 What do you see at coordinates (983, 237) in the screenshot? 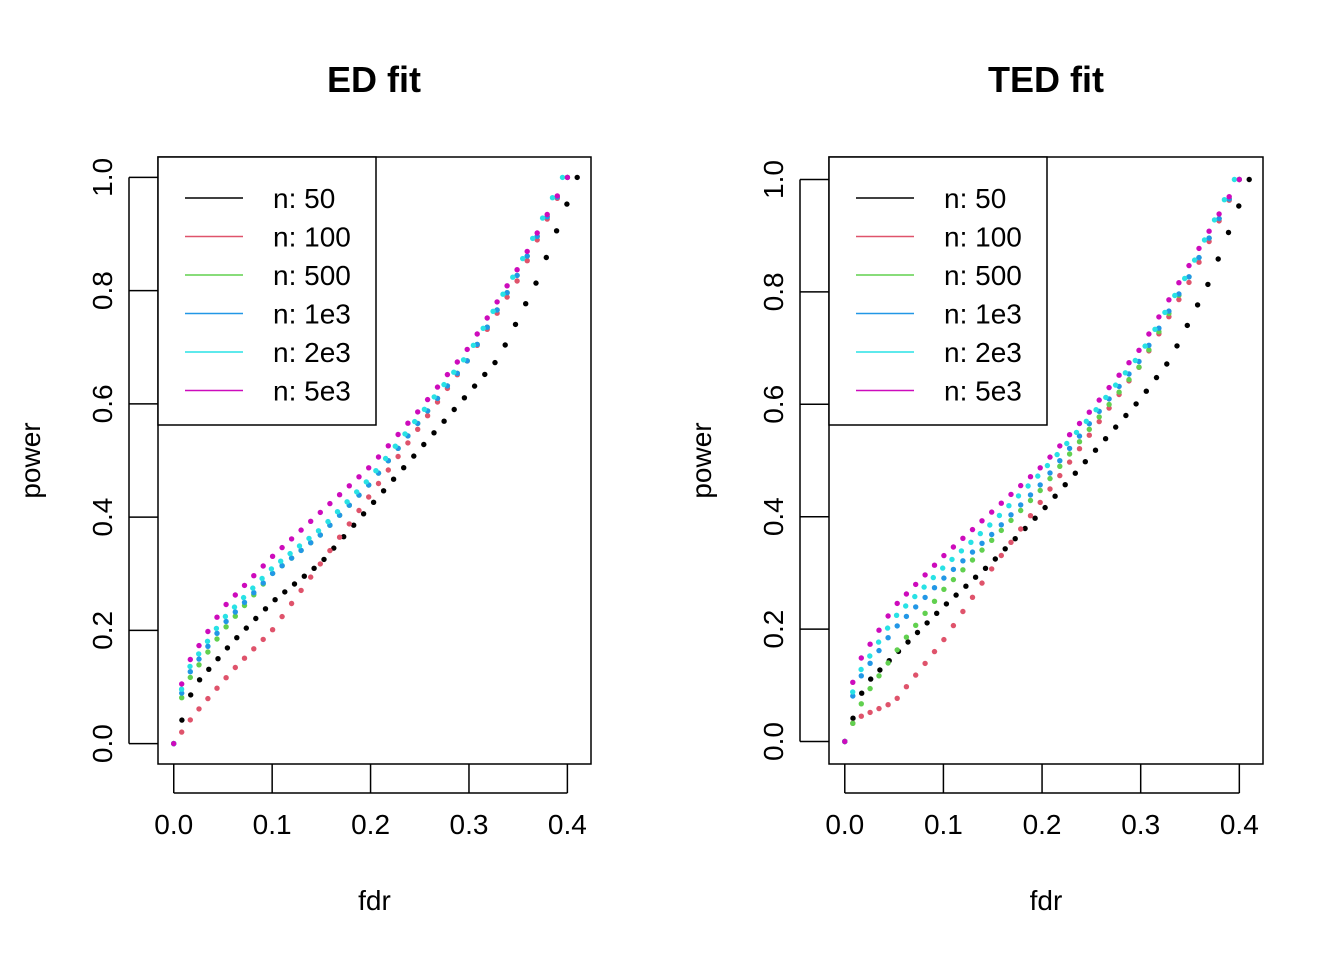
I see `legend-label: n: 100` at bounding box center [983, 237].